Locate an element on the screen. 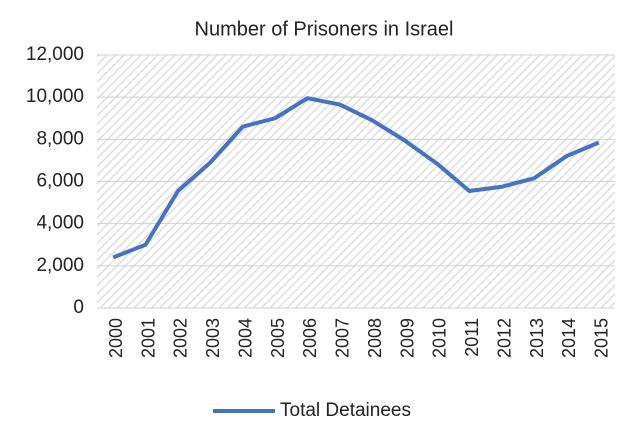 This screenshot has height=421, width=620. y-tick-label: 0 is located at coordinates (78, 307).